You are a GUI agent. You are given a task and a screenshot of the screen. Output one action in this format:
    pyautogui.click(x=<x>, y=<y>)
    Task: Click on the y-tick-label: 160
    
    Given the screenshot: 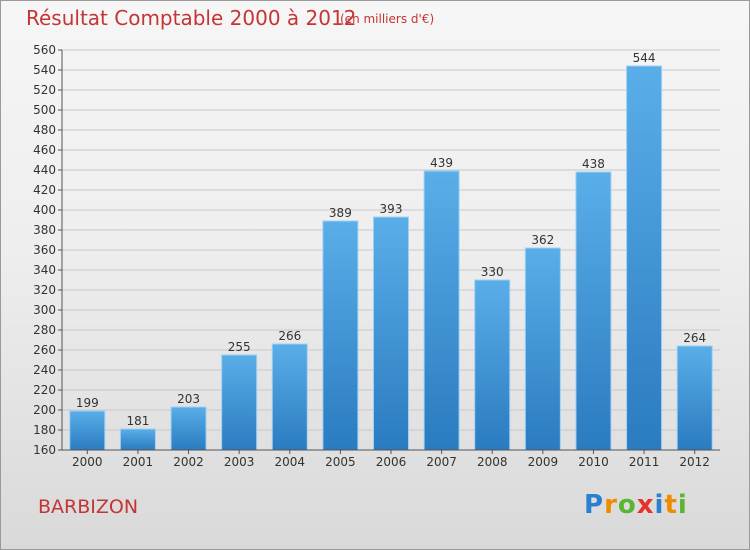 What is the action you would take?
    pyautogui.click(x=44, y=450)
    